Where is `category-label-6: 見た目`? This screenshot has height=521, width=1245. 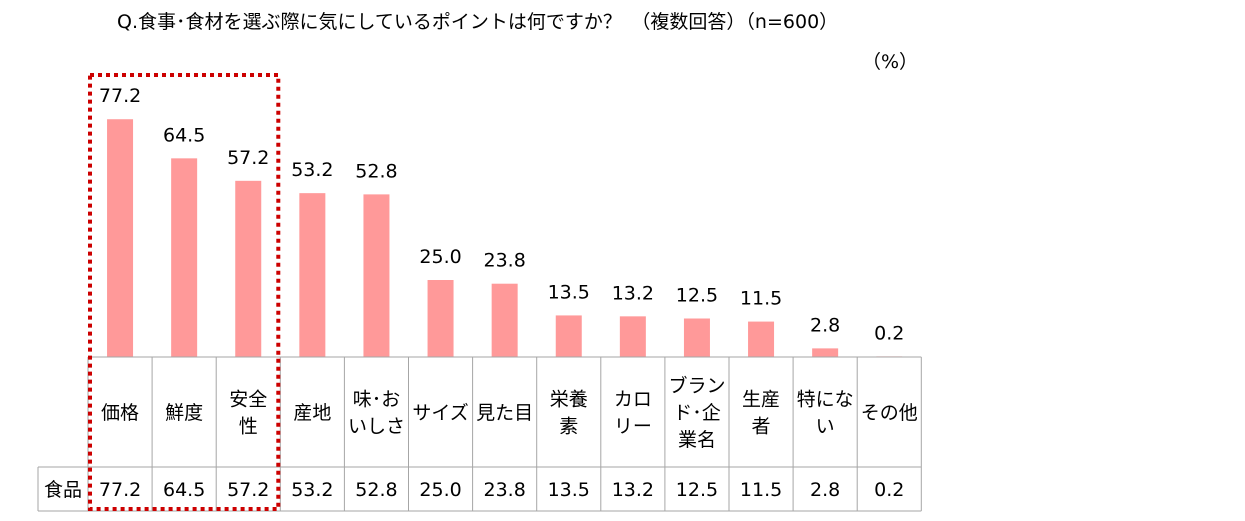
category-label-6: 見た目 is located at coordinates (504, 413).